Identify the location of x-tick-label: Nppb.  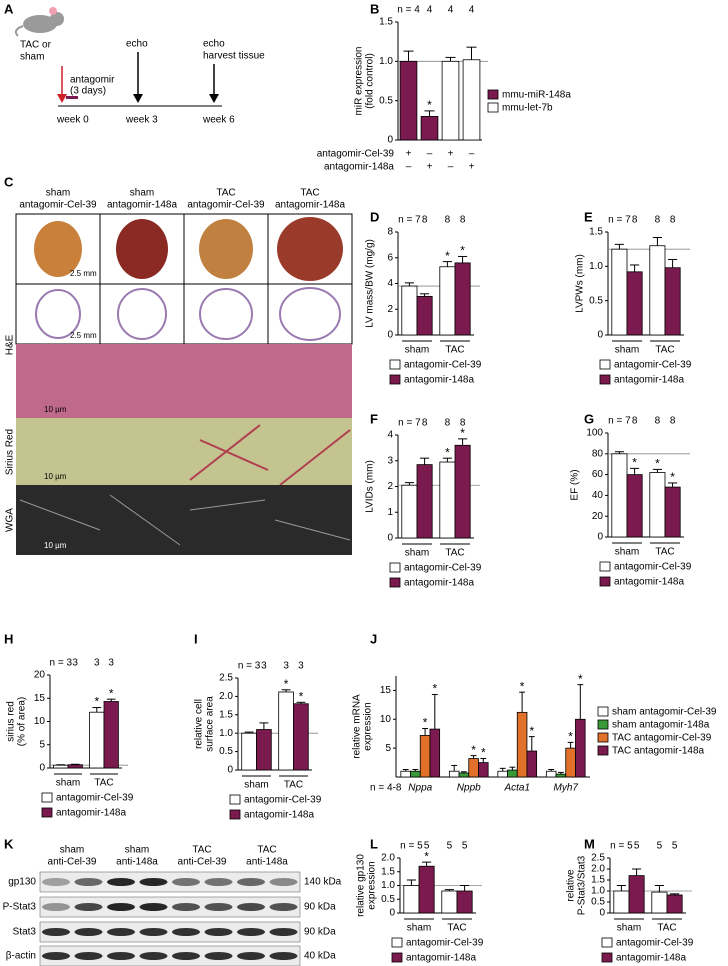
(469, 788).